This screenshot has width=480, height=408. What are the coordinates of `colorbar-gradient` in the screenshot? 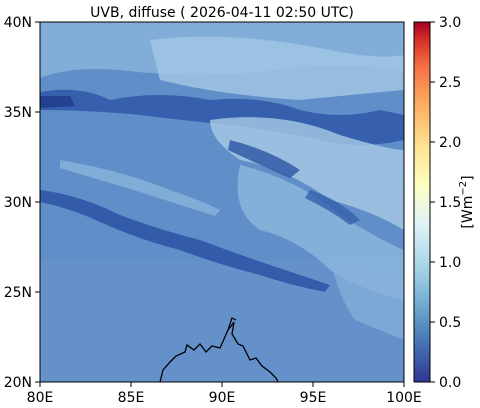 It's located at (422, 202).